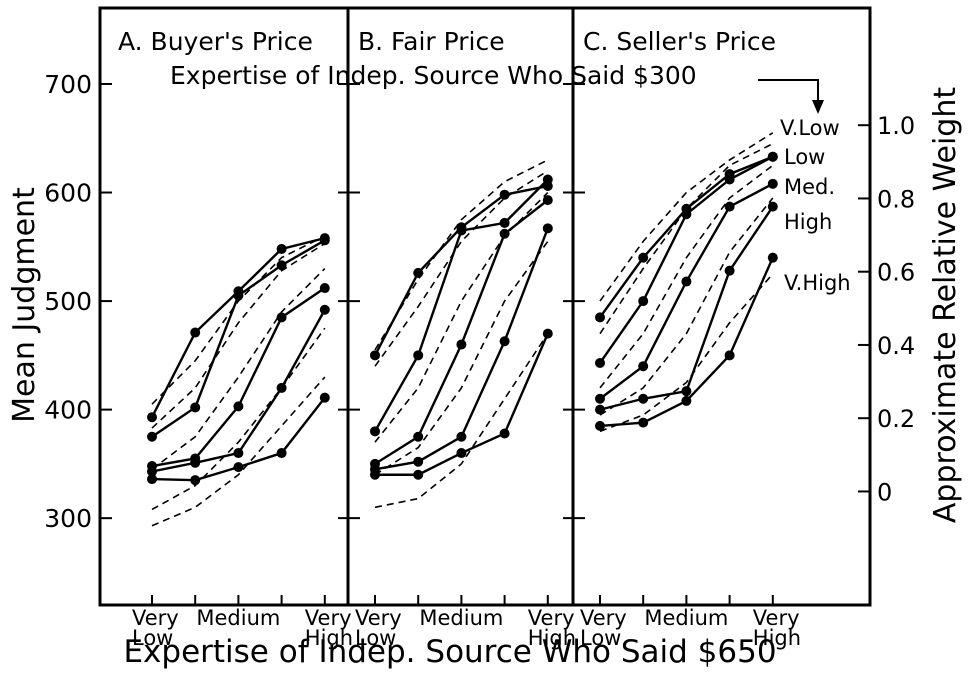 The height and width of the screenshot is (682, 970). I want to click on panel-title: C. Seller's Price, so click(679, 41).